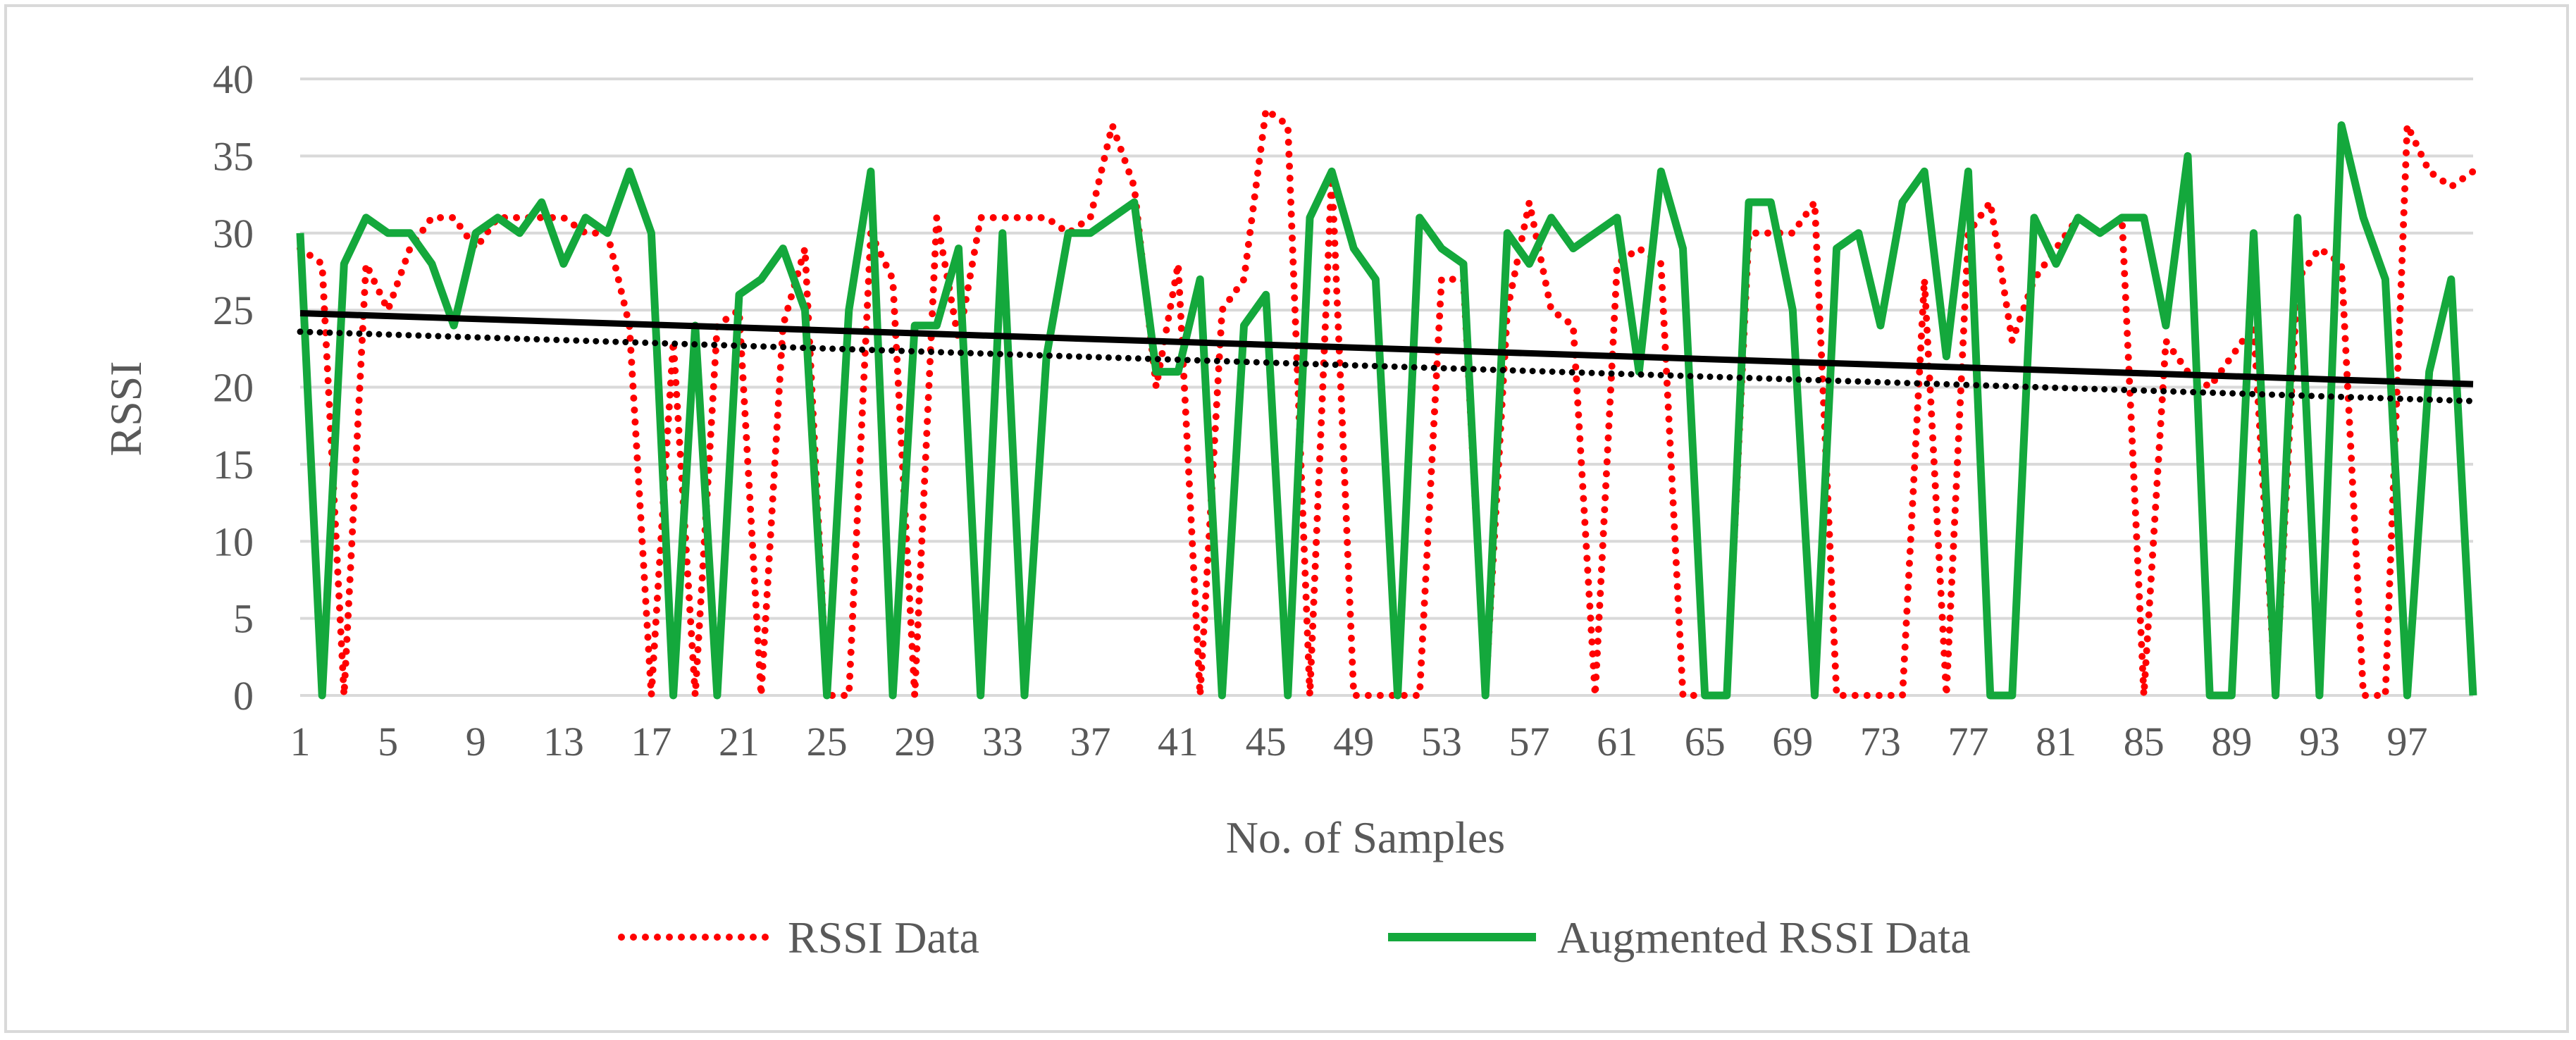 This screenshot has width=2576, height=1040. Describe the element at coordinates (1002, 741) in the screenshot. I see `x-tick-label: 33` at that location.